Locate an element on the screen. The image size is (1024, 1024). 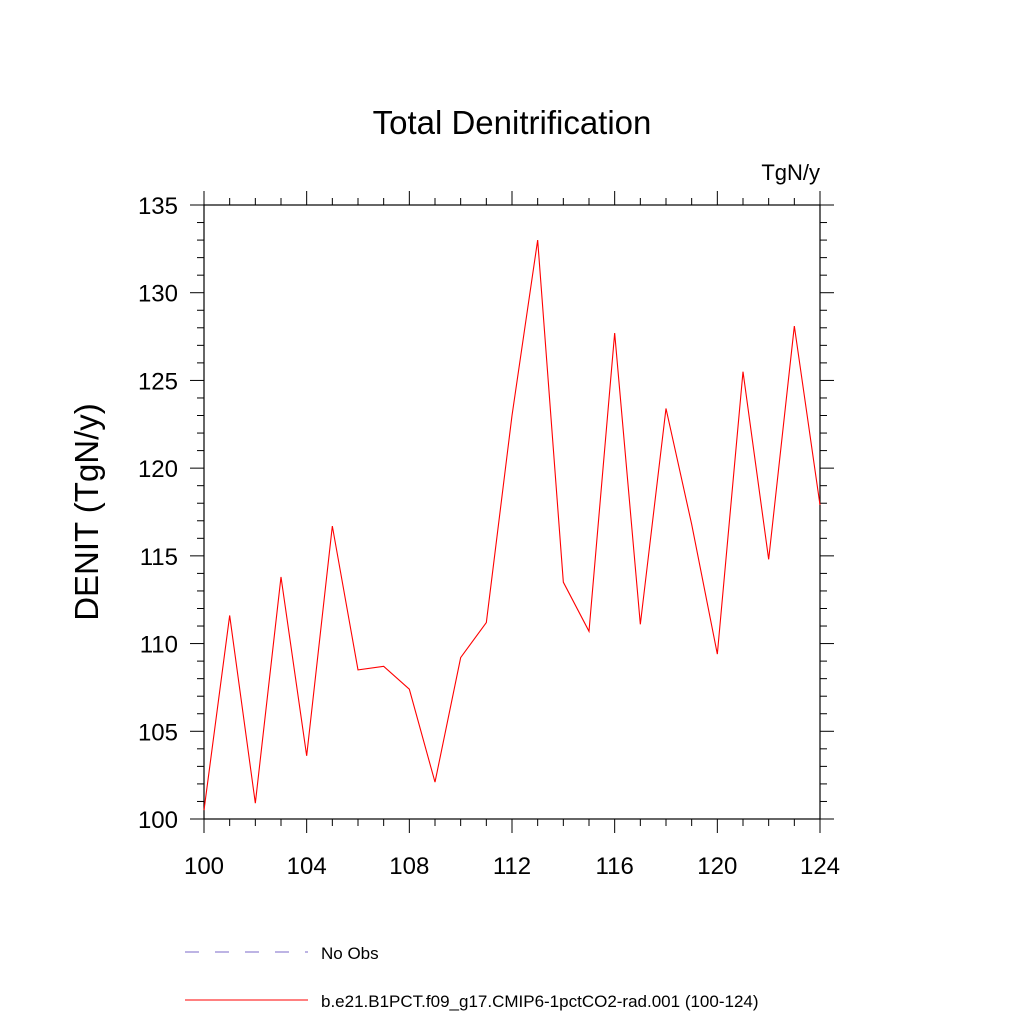
x-tick-label: 100 is located at coordinates (204, 866).